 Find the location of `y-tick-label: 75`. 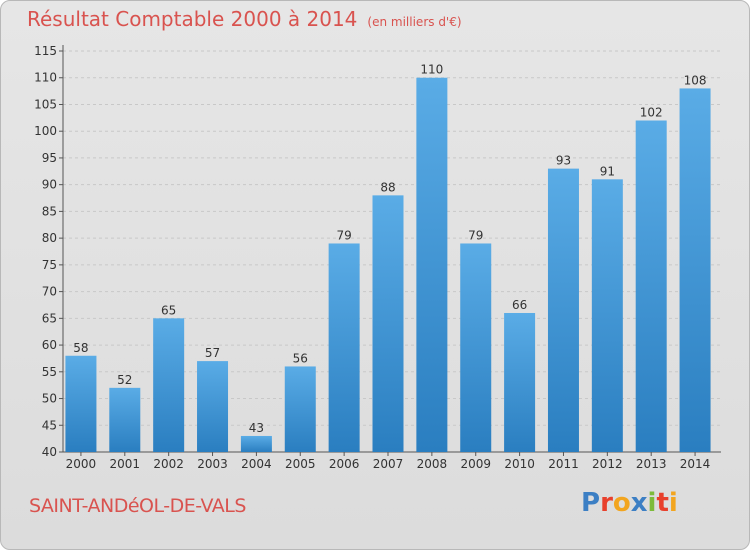

y-tick-label: 75 is located at coordinates (49, 265).